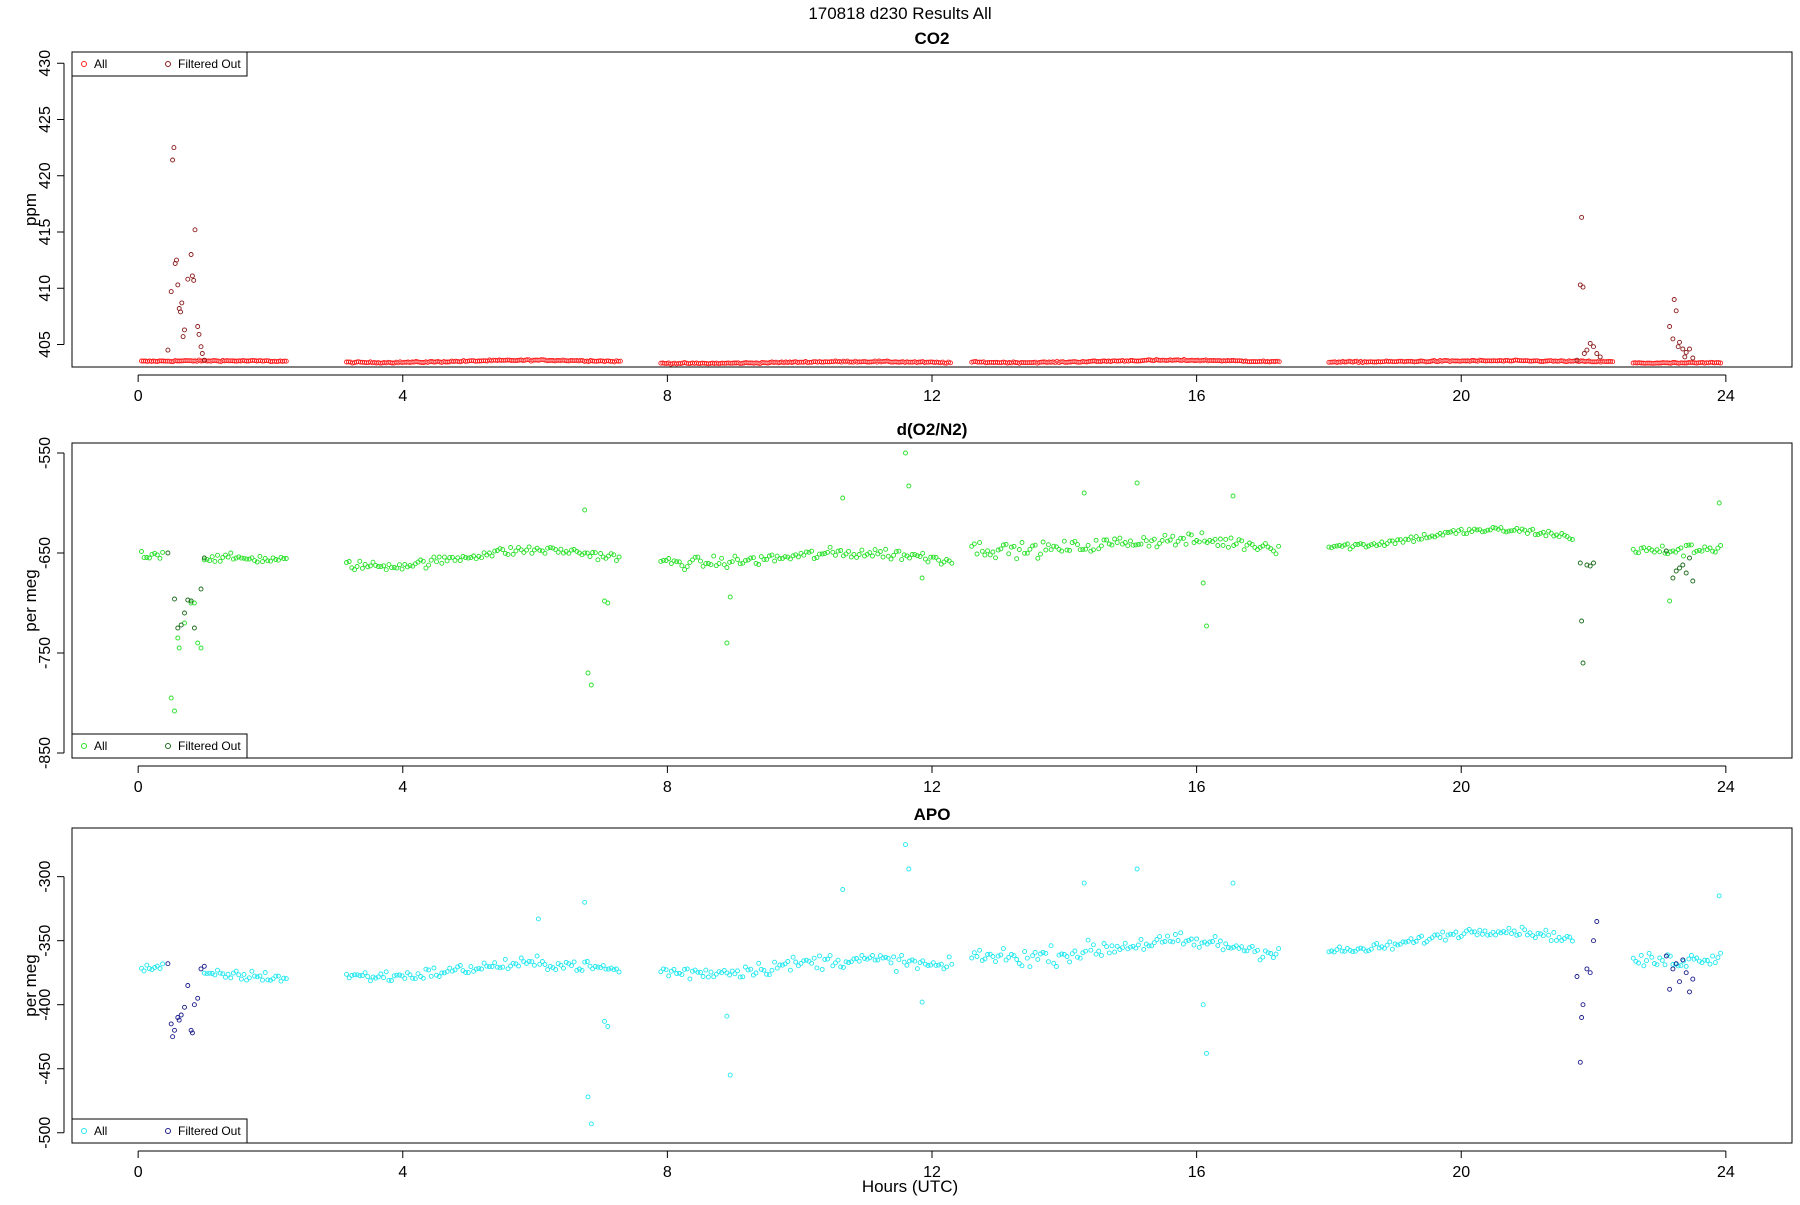  What do you see at coordinates (100, 64) in the screenshot?
I see `co2-legend-label: All` at bounding box center [100, 64].